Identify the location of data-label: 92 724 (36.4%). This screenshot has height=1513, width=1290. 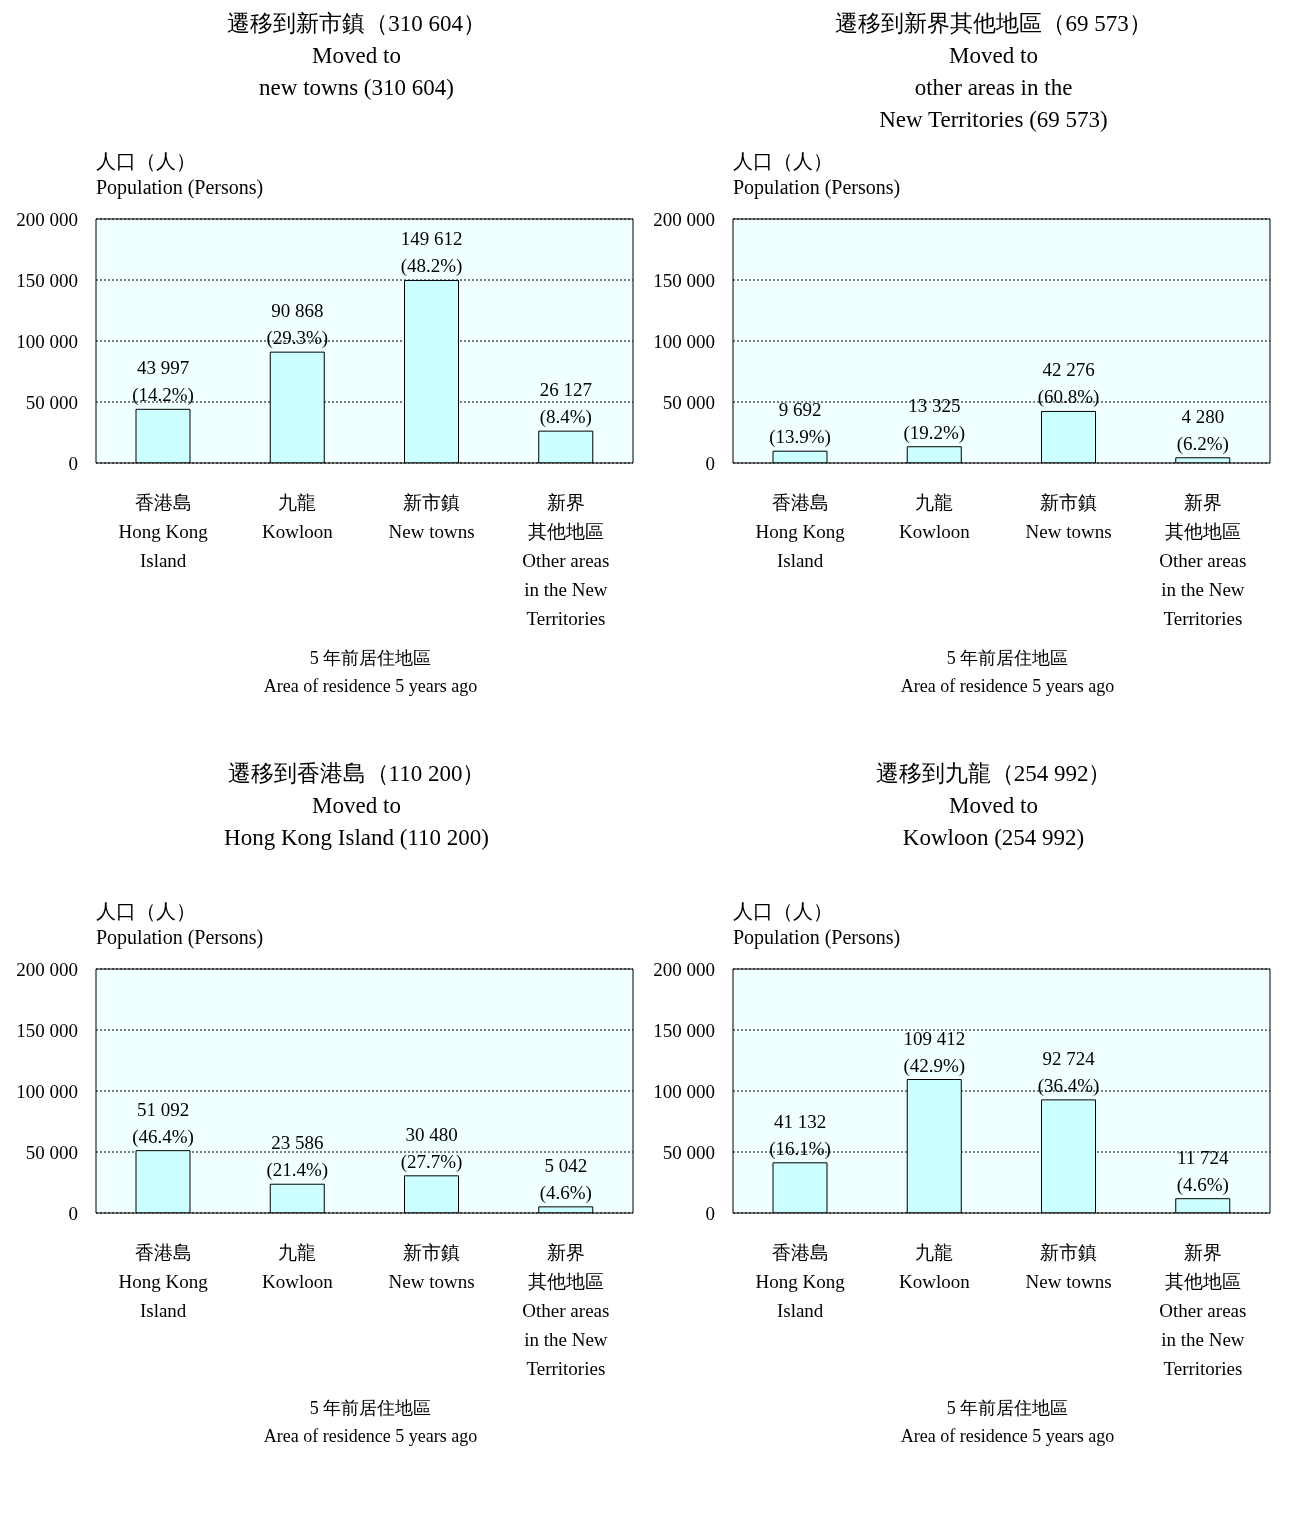
(1068, 1072).